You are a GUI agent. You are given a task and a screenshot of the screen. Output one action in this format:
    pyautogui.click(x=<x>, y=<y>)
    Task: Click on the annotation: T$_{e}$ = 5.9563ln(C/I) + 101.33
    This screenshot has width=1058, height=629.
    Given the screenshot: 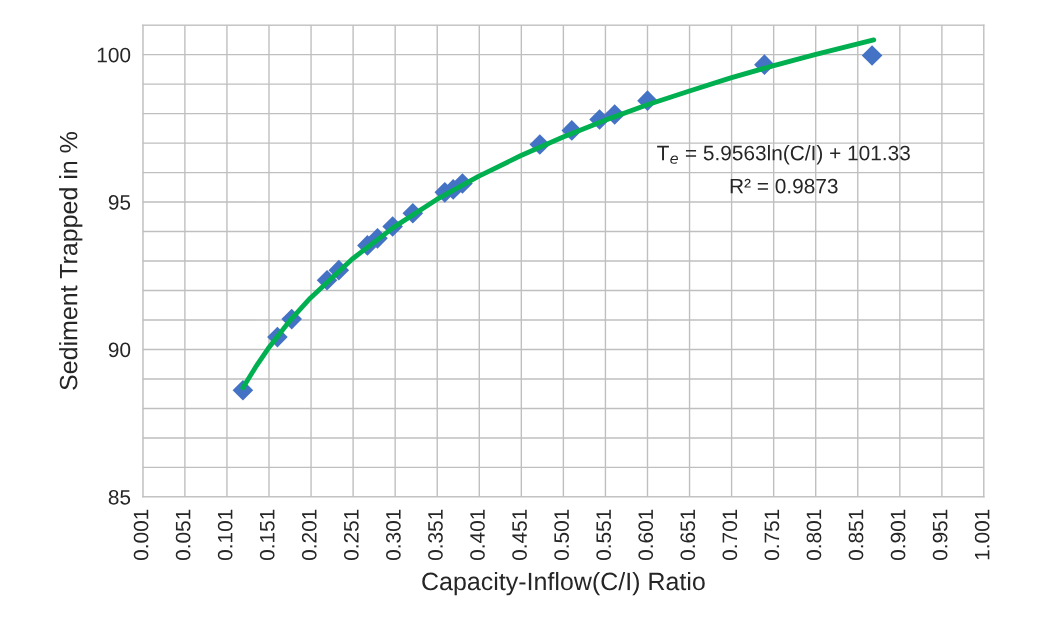 What is the action you would take?
    pyautogui.click(x=783, y=155)
    